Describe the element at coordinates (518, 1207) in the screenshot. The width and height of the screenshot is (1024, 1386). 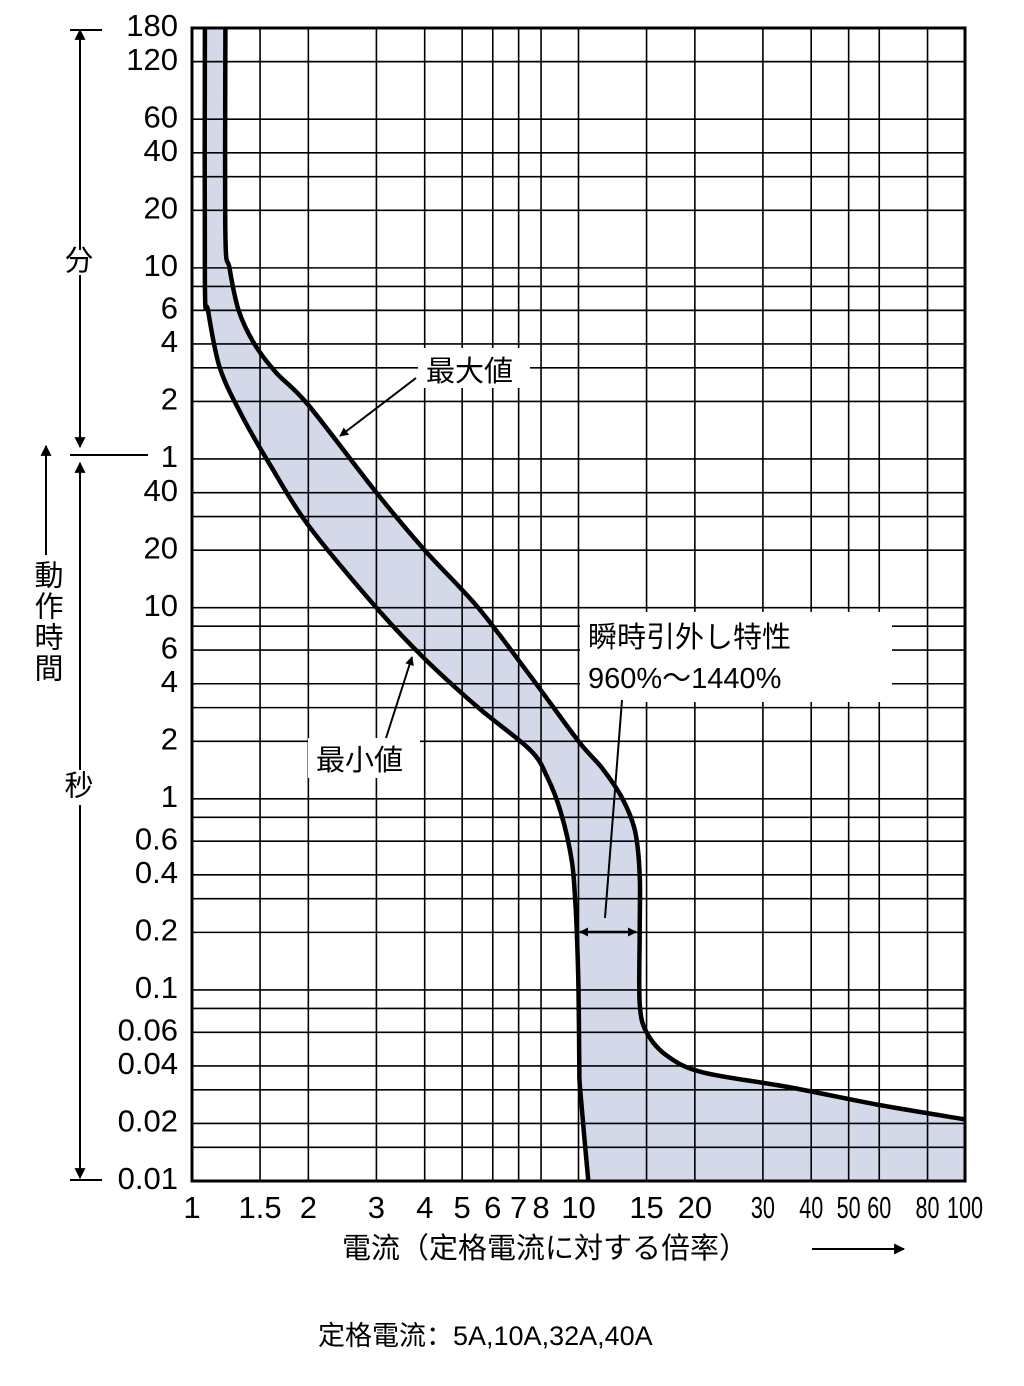
I see `x-tick-label: 7` at that location.